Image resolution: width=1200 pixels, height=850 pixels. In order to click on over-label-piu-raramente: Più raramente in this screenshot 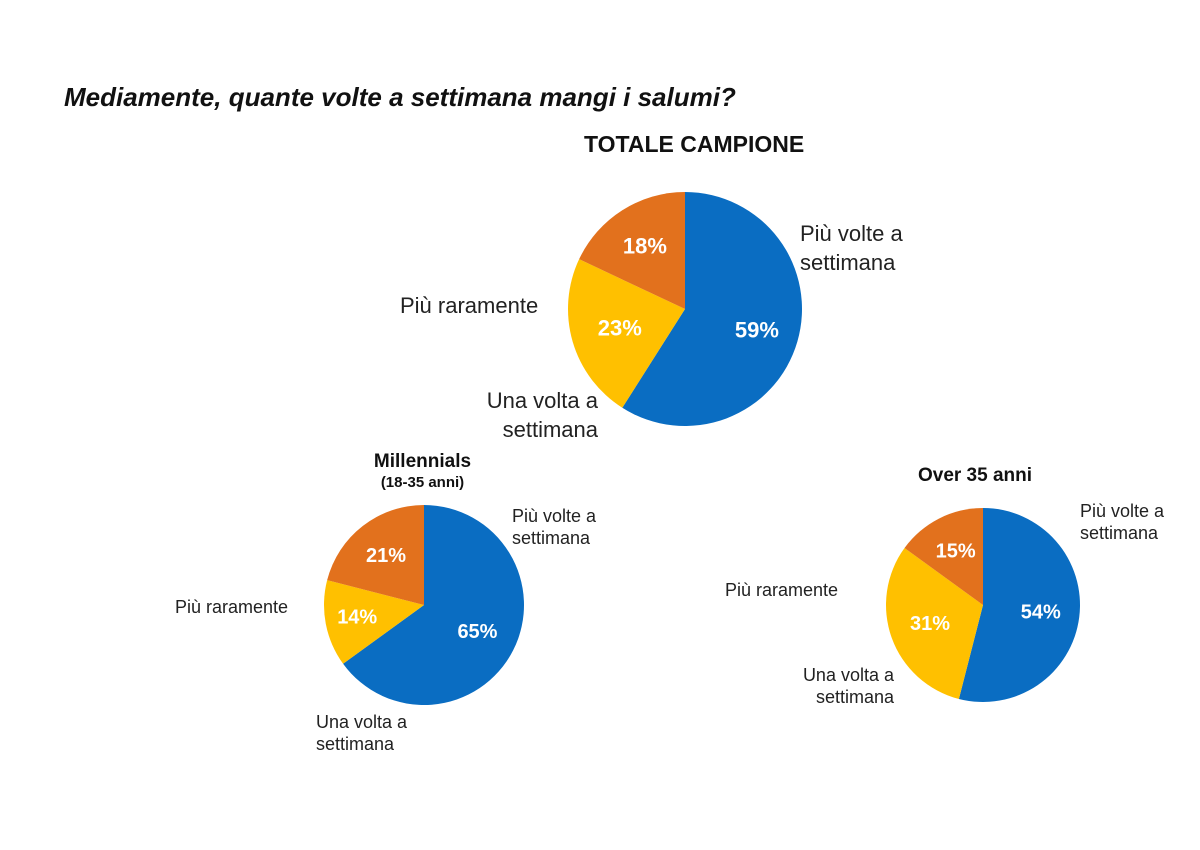, I will do `click(781, 590)`.